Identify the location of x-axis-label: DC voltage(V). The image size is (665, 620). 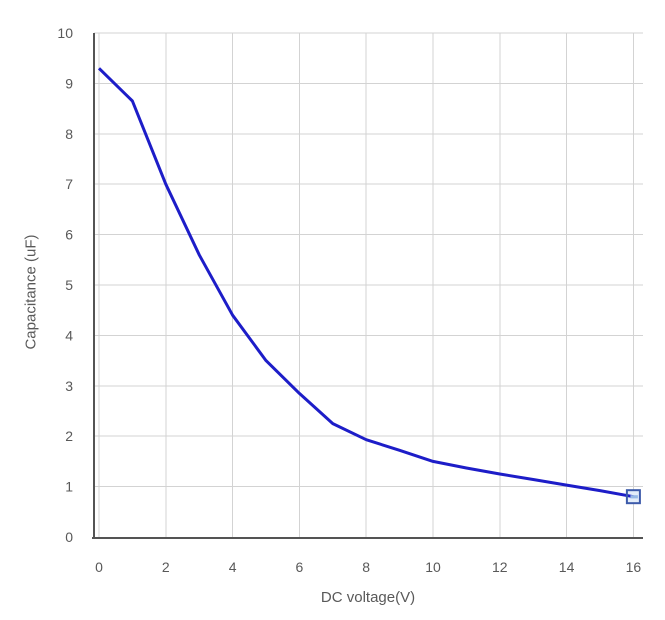
(368, 597).